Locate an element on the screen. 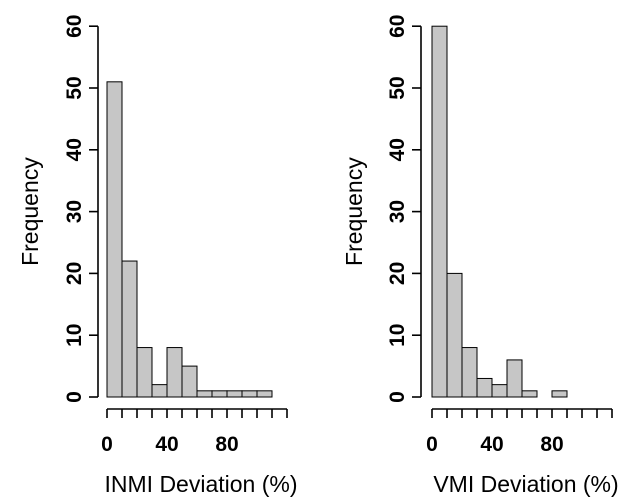 This screenshot has height=503, width=638. vmi-y-axis-title: Frequency is located at coordinates (354, 211).